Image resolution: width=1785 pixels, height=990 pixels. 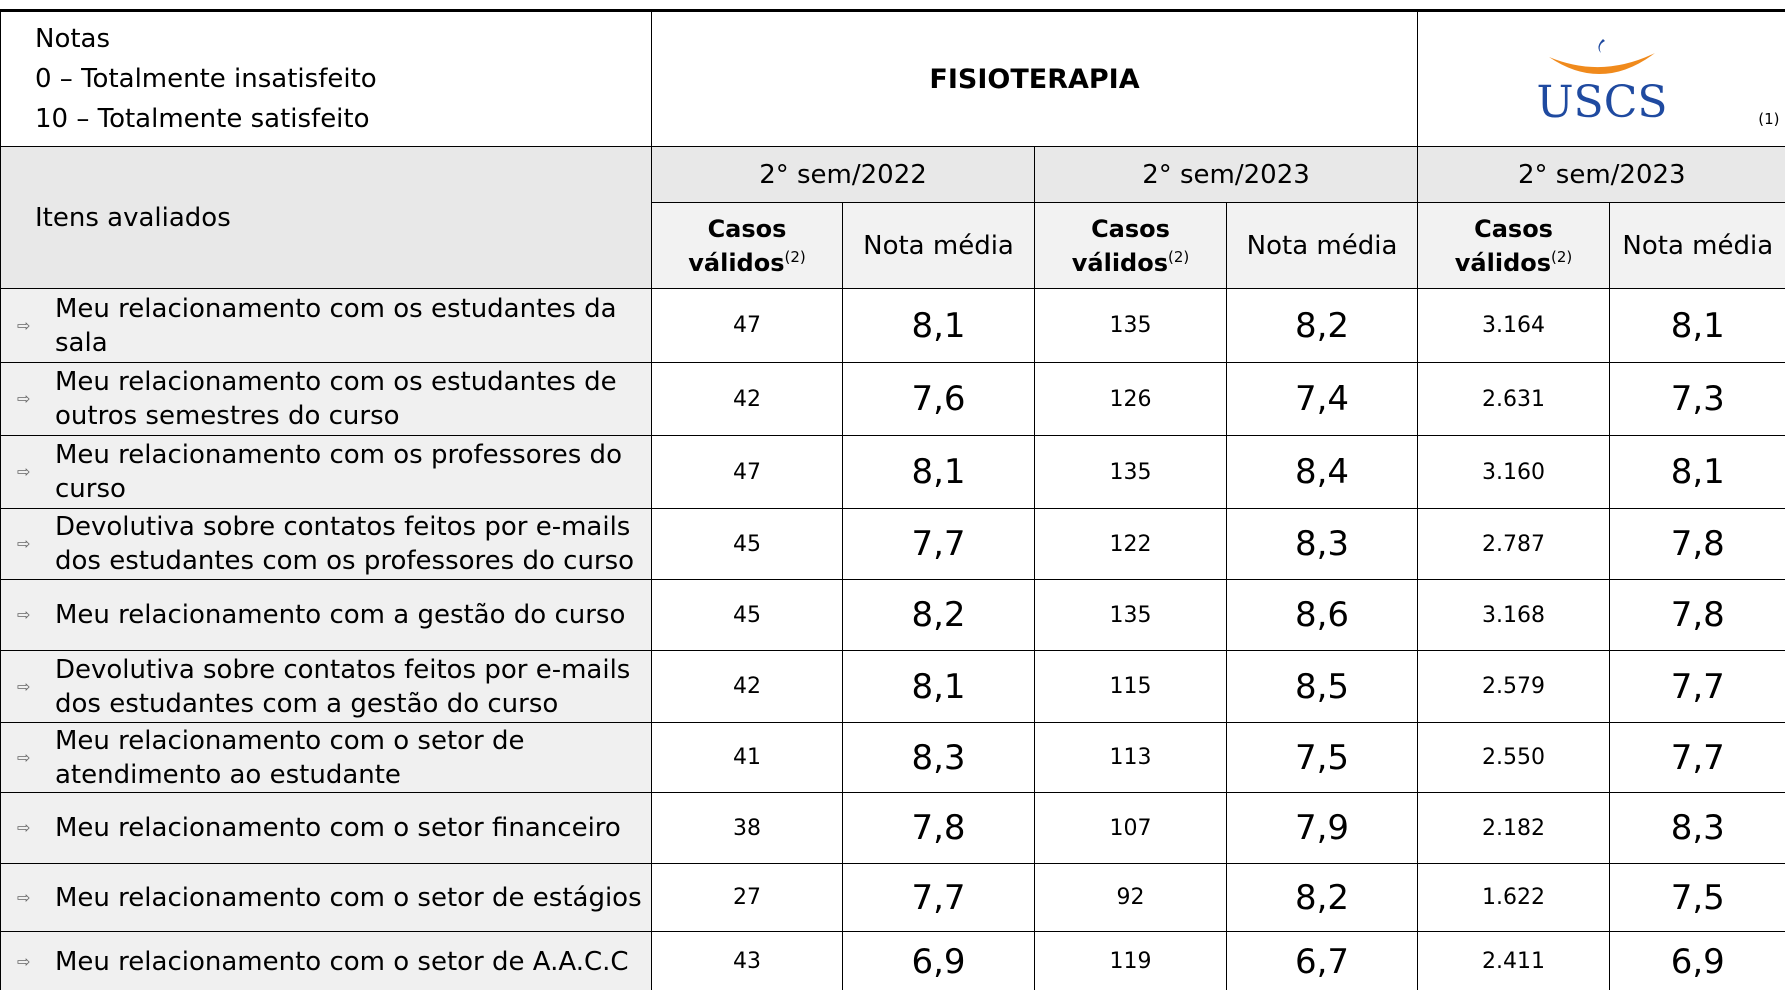 What do you see at coordinates (1130, 686) in the screenshot?
I see `cases-value: 115` at bounding box center [1130, 686].